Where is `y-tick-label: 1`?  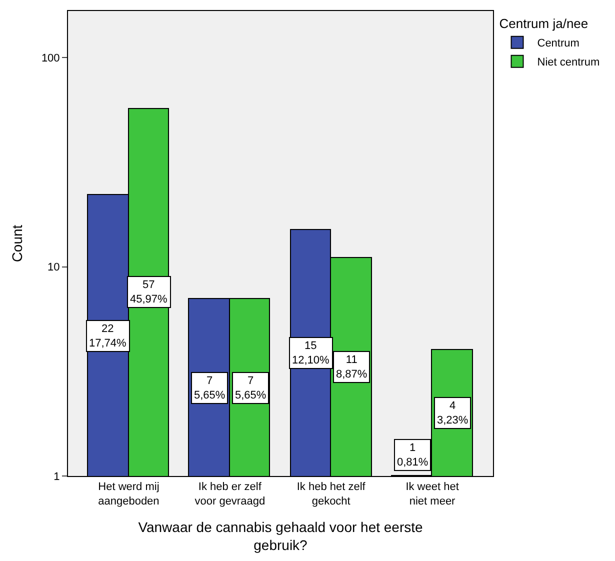
y-tick-label: 1 is located at coordinates (57, 476).